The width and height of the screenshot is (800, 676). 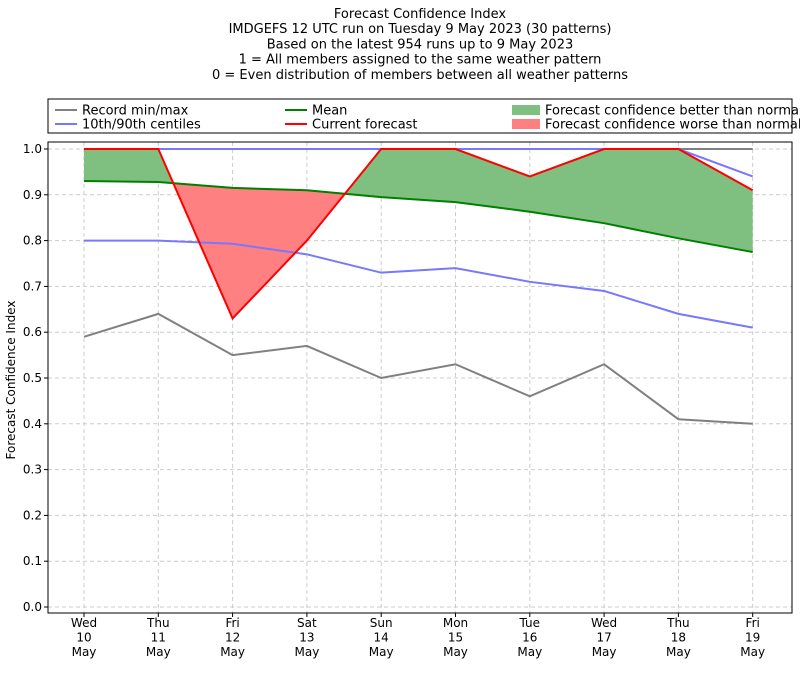 What do you see at coordinates (529, 638) in the screenshot?
I see `x-tick-label: 16` at bounding box center [529, 638].